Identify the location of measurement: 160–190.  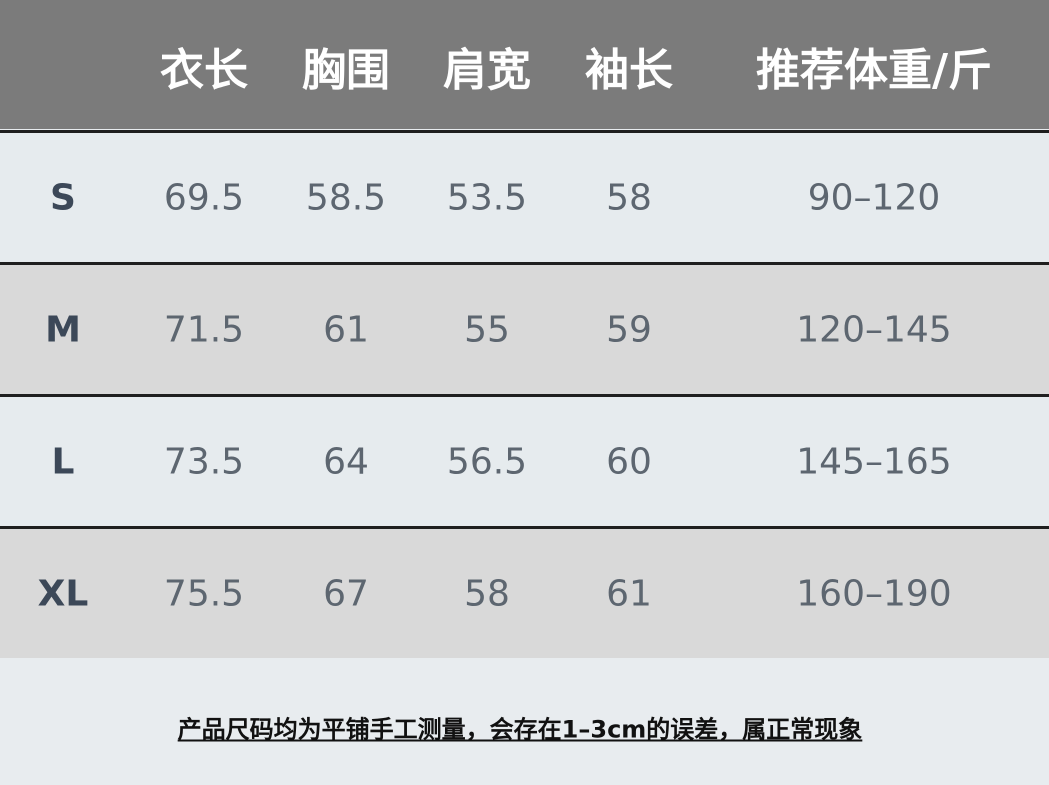
(874, 593).